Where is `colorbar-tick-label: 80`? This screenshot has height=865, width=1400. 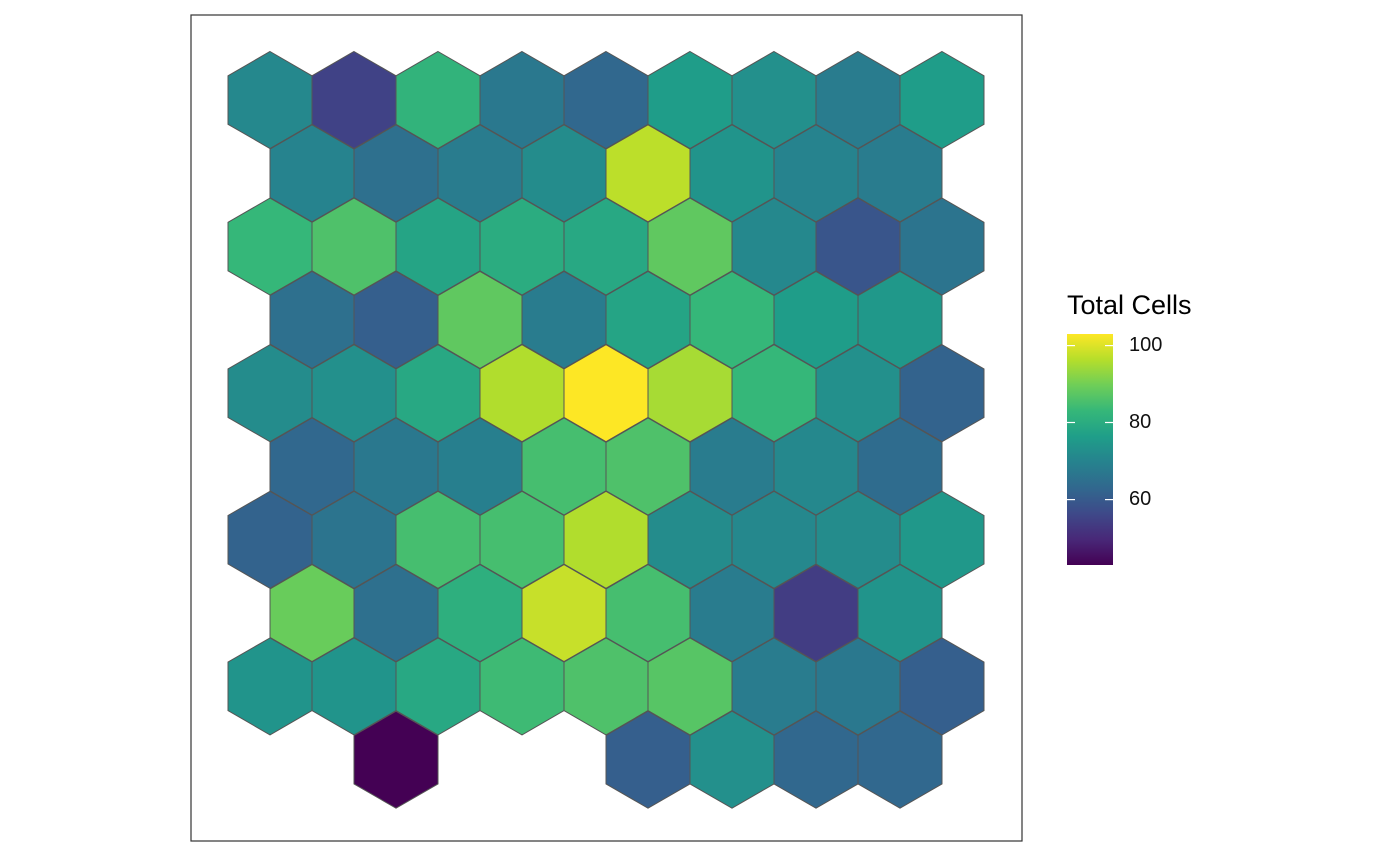 colorbar-tick-label: 80 is located at coordinates (1140, 421).